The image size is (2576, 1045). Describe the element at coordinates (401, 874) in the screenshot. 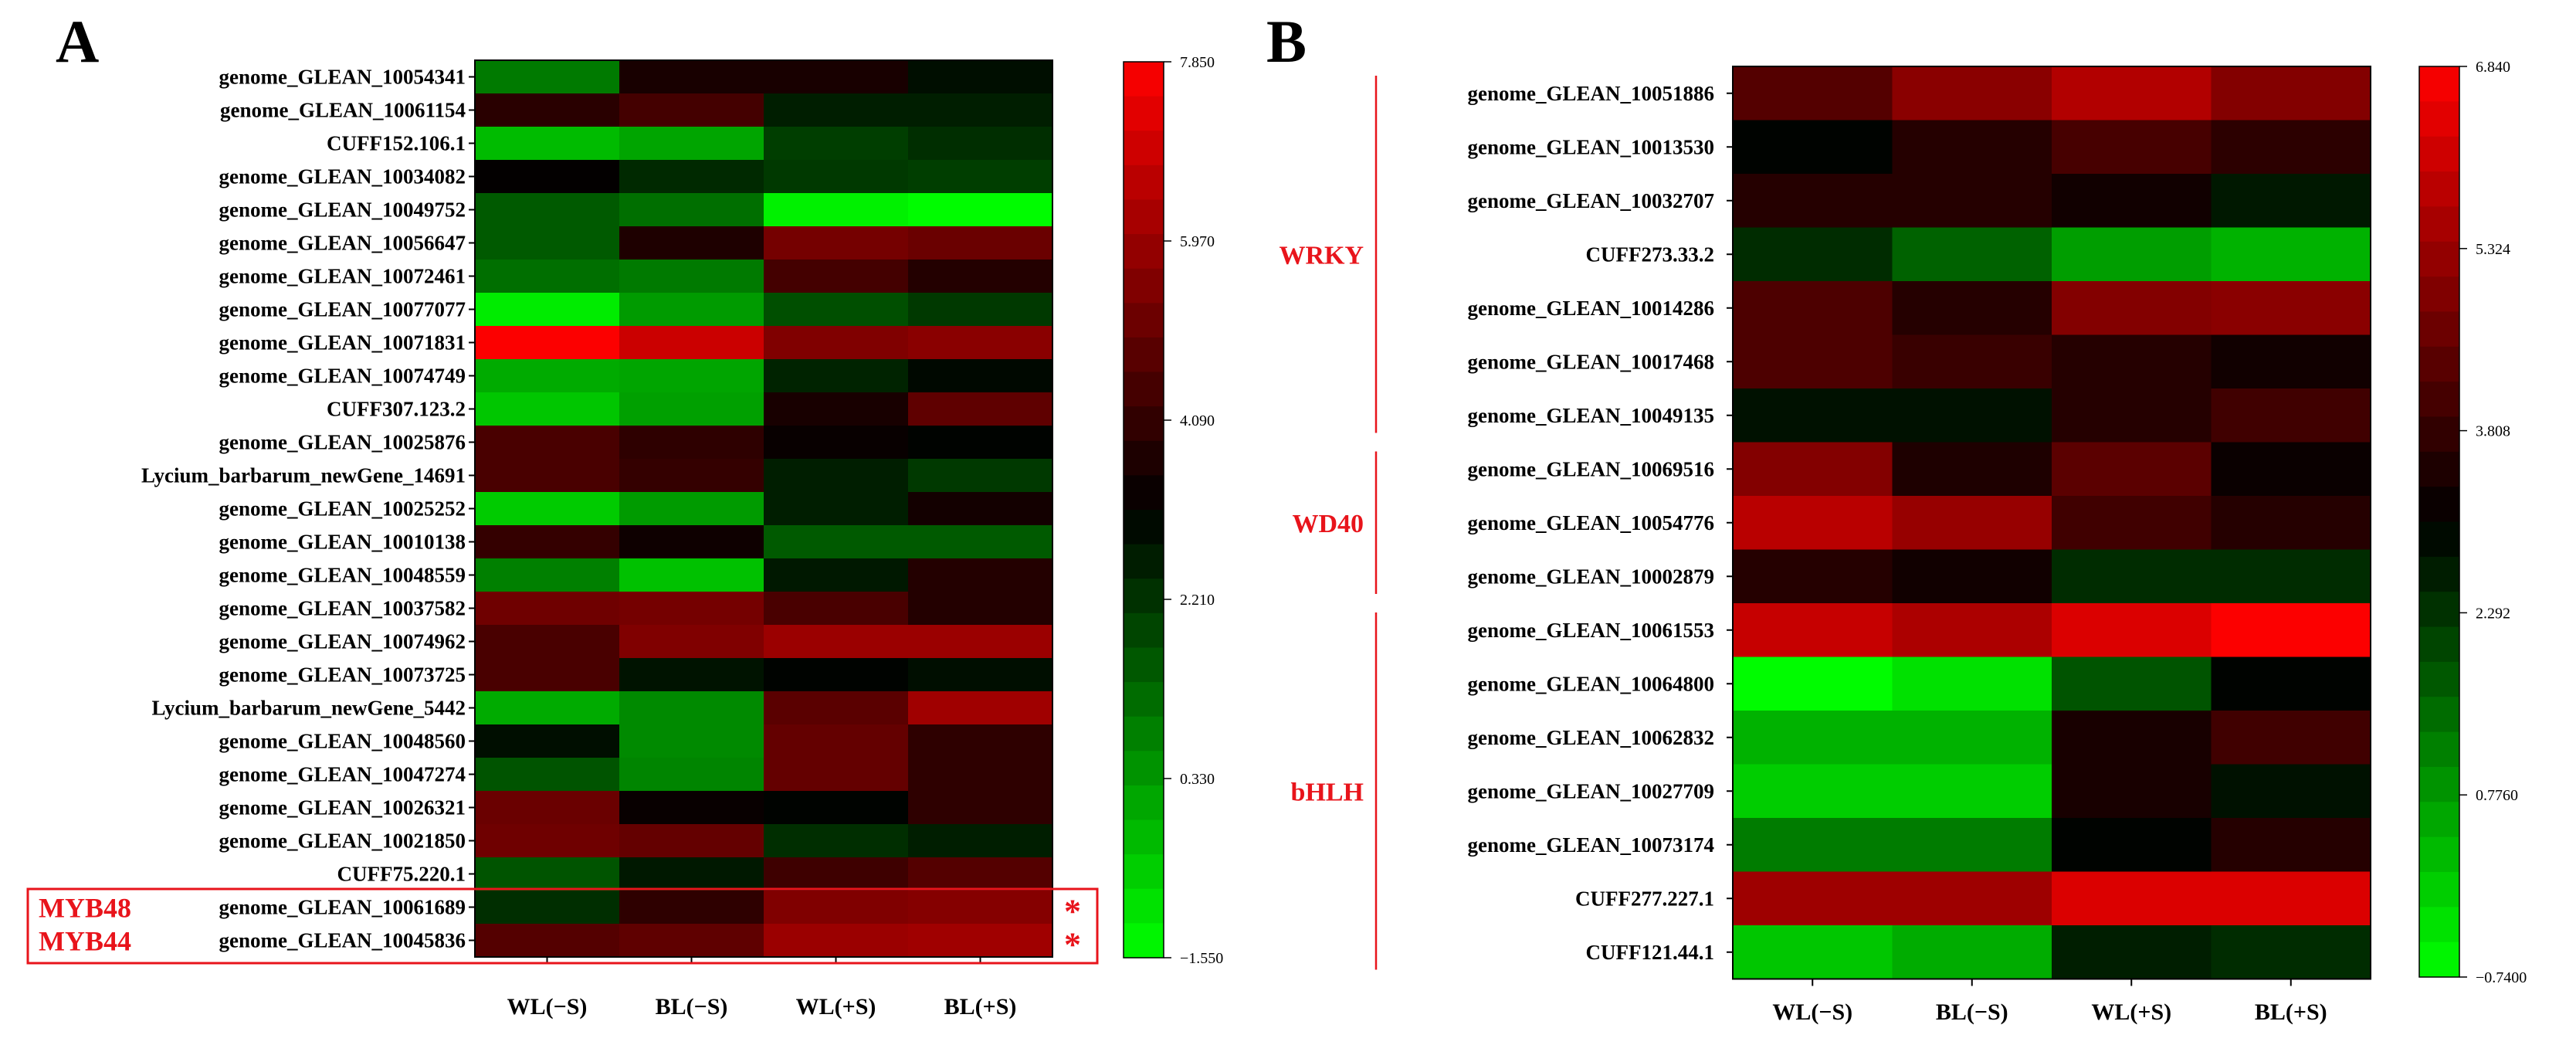

I see `row-label: CUFF75.220.1` at that location.